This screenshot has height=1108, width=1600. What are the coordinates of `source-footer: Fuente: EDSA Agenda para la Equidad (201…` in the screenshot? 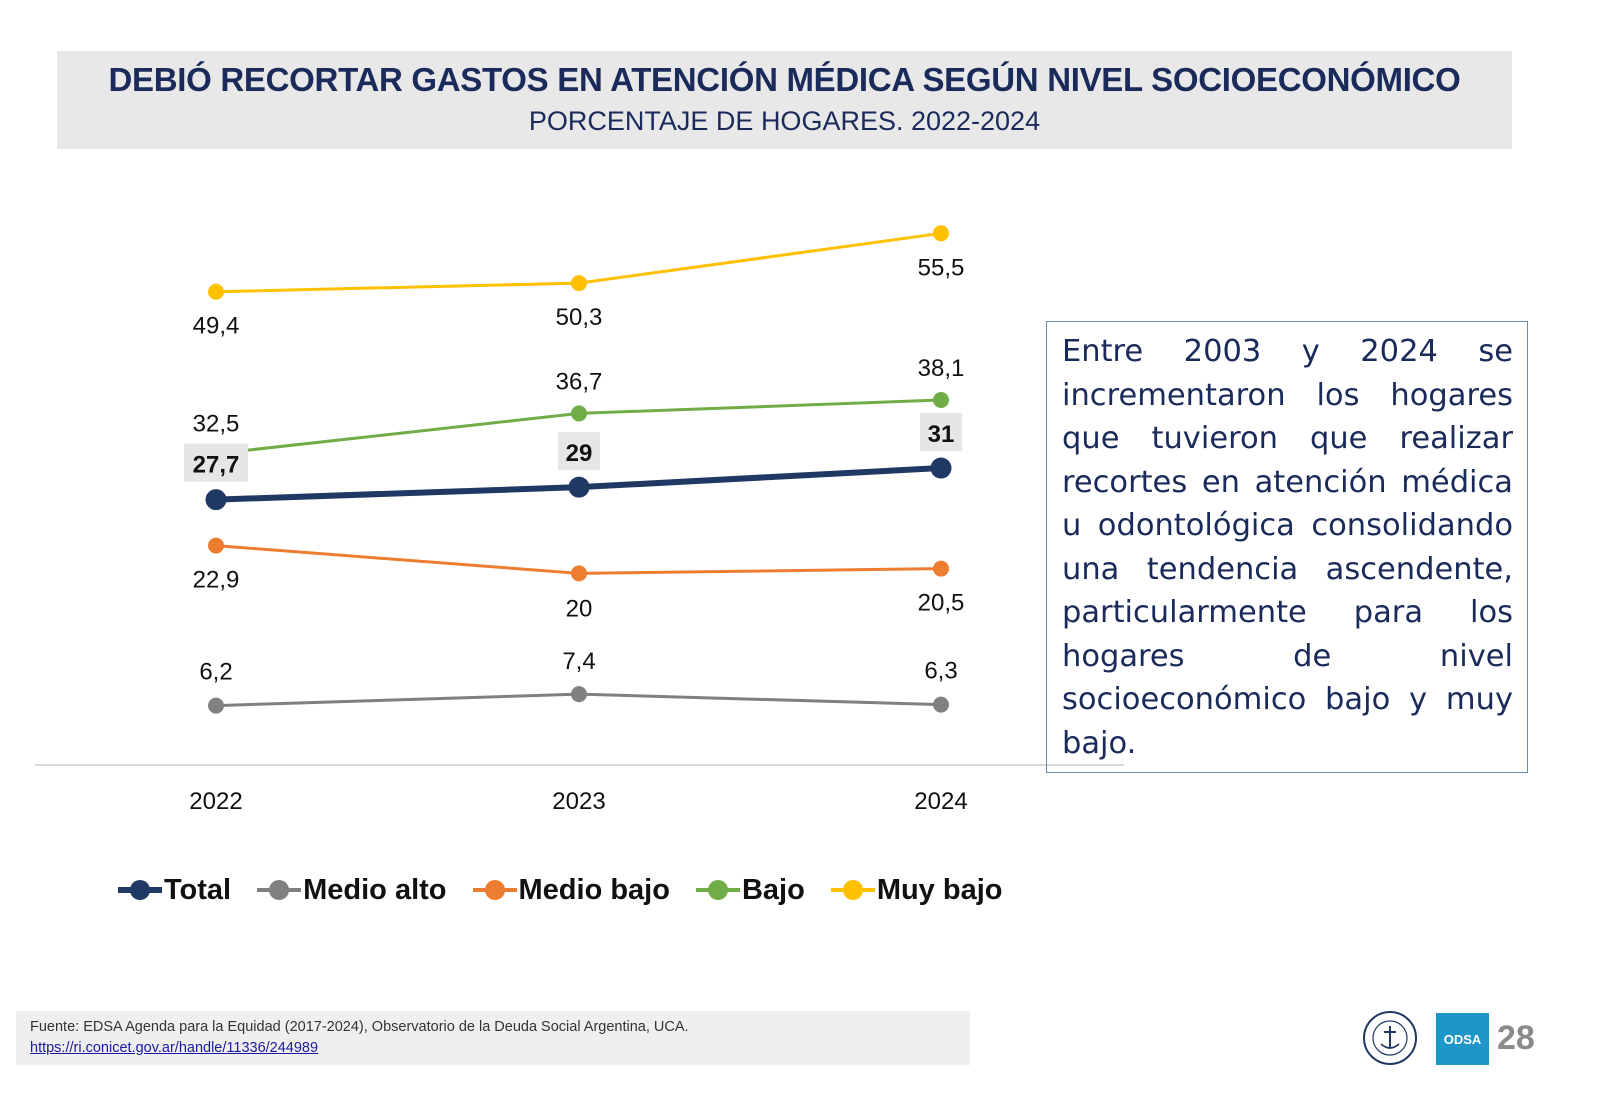 It's located at (493, 1038).